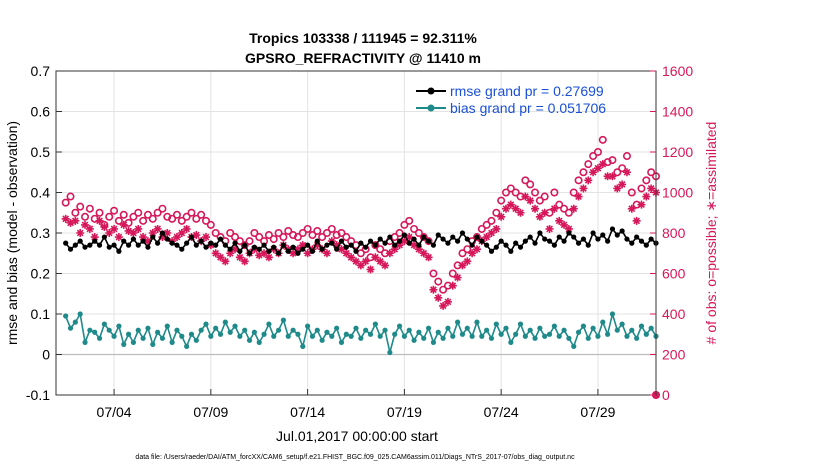  I want to click on chart-title-line2: GPSRO_REFRACTIVITY @ 11410 m, so click(363, 58).